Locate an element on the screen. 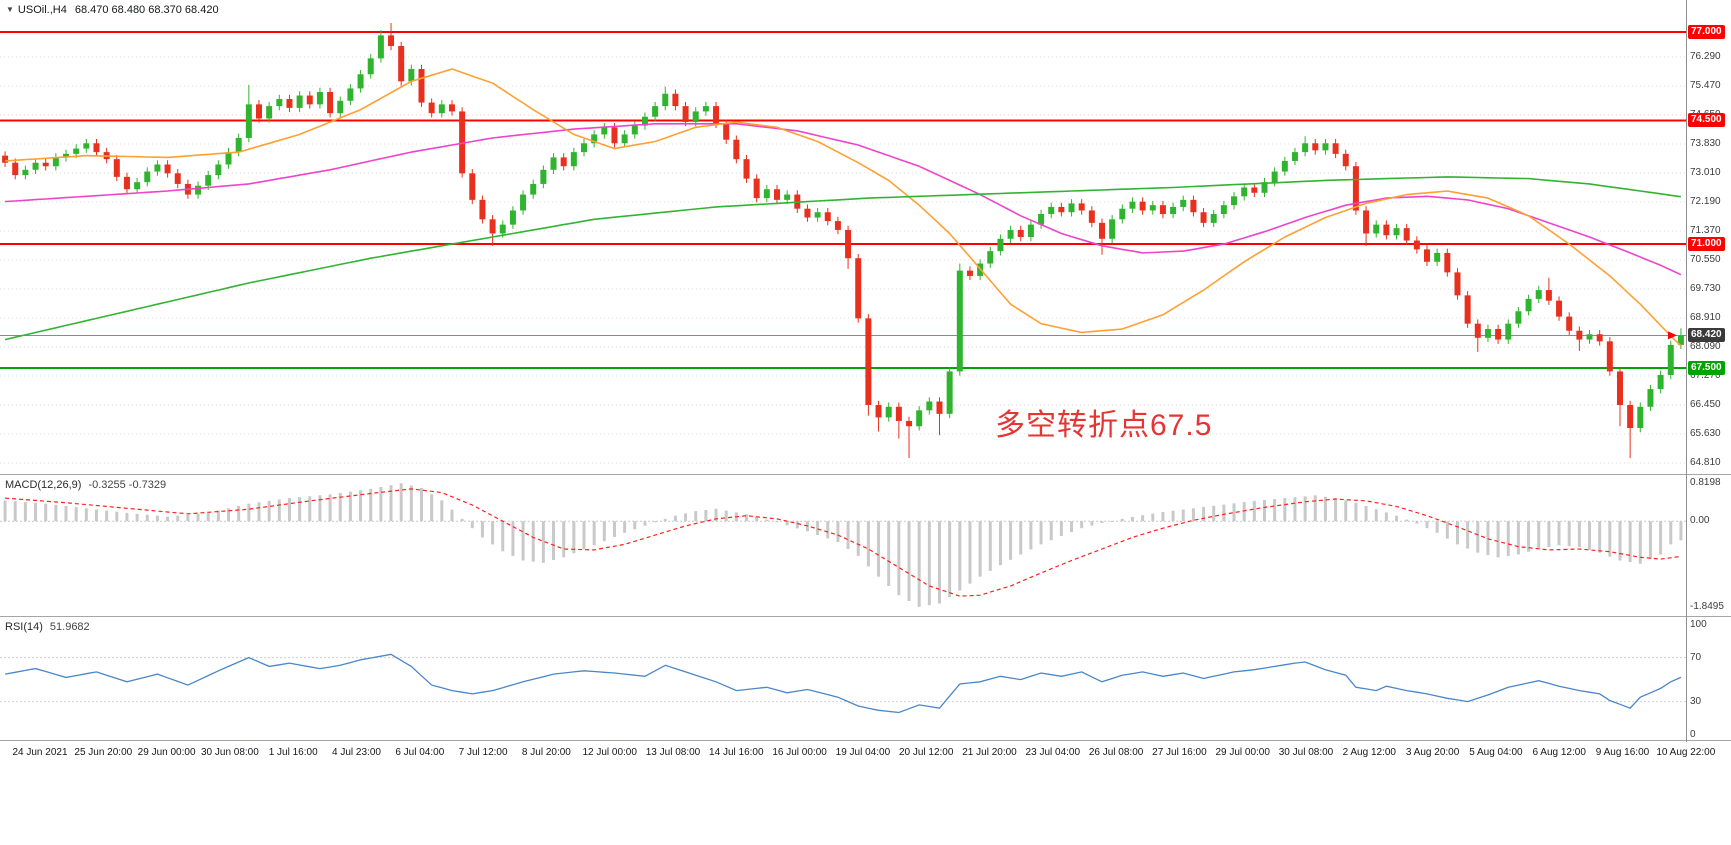 This screenshot has height=845, width=1731. macd-signal-line is located at coordinates (843, 542).